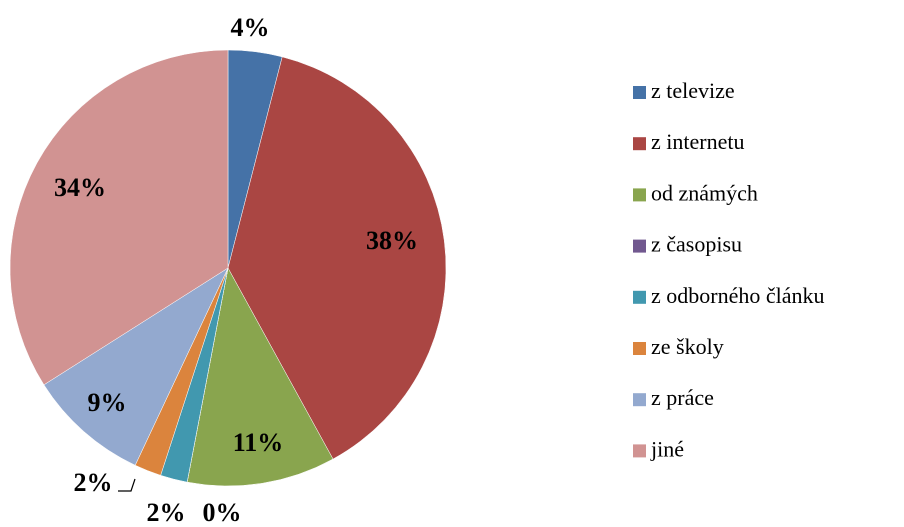 This screenshot has height=527, width=904. I want to click on data-label: 34%, so click(80, 187).